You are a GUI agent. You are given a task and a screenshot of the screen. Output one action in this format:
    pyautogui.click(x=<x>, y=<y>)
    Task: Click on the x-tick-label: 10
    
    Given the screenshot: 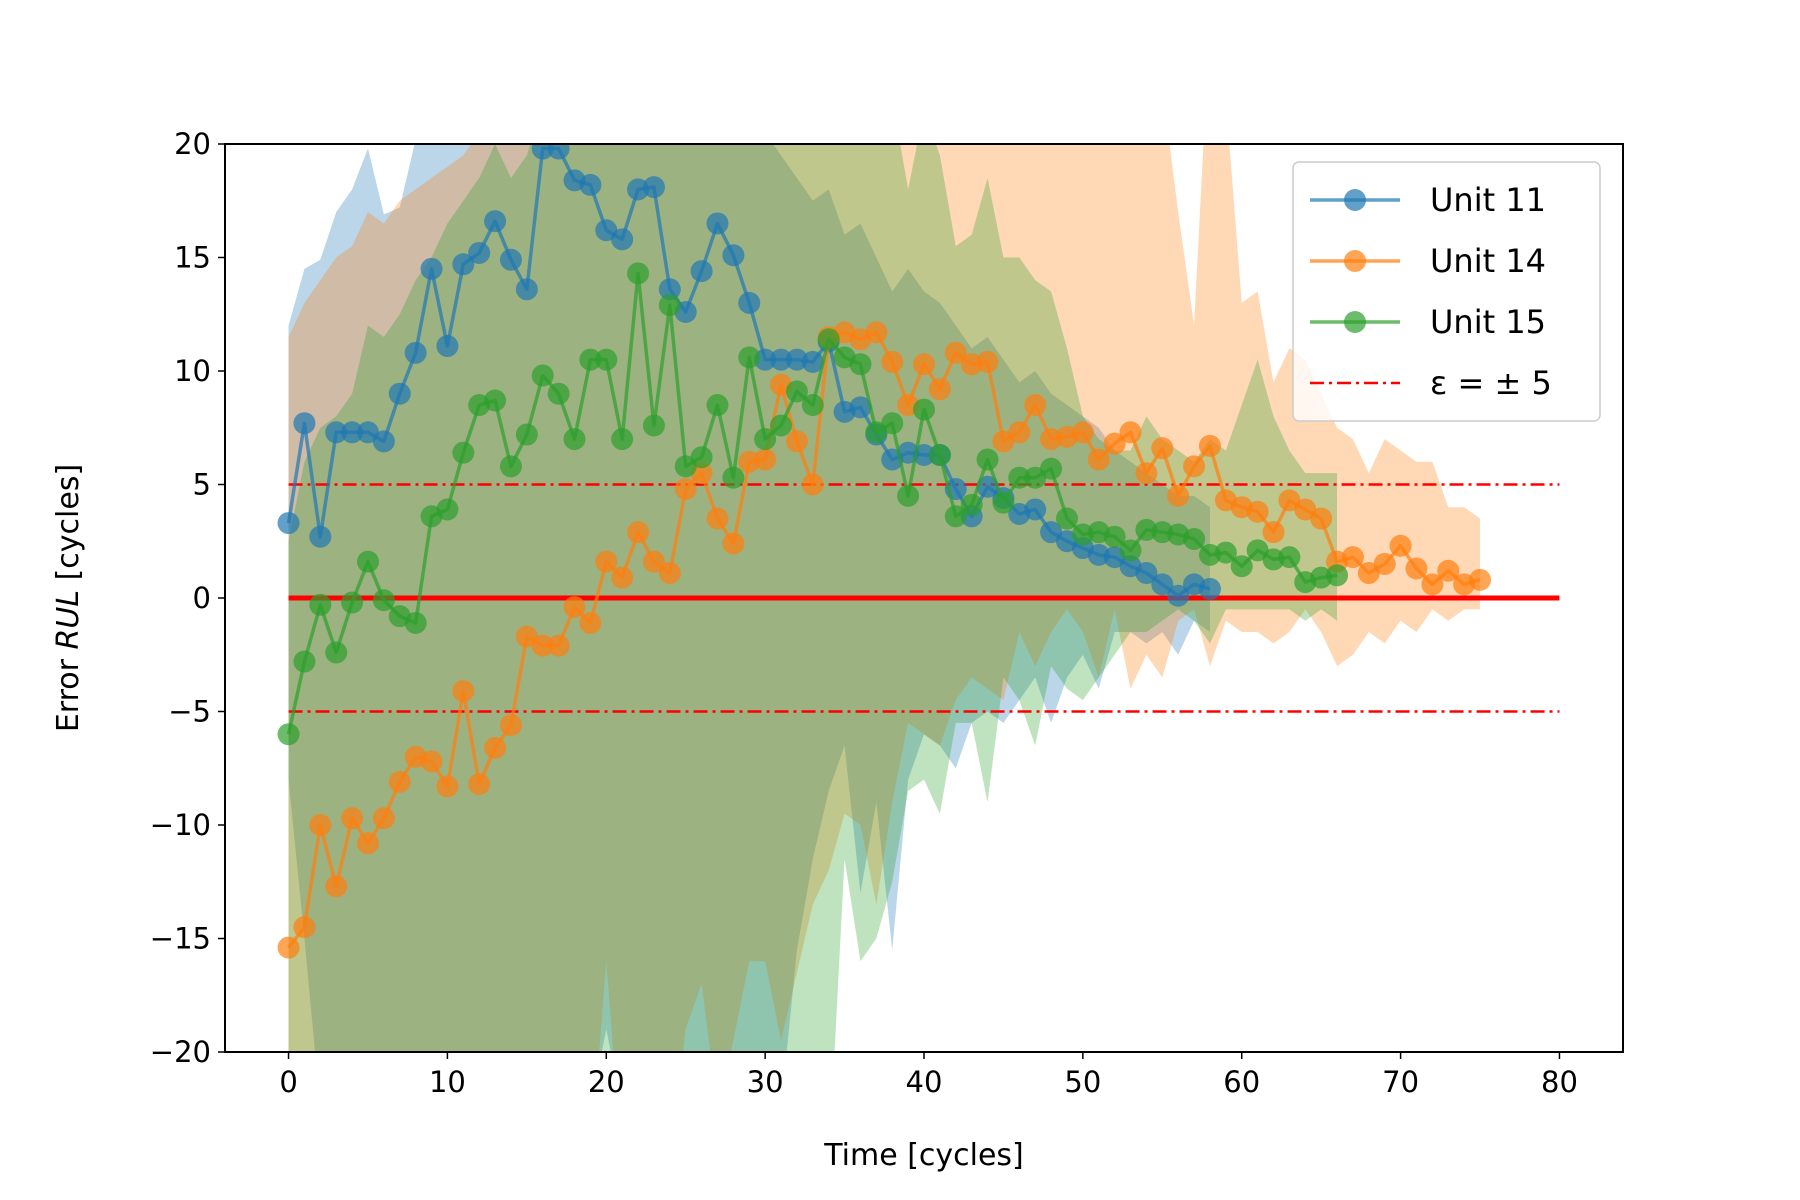 What is the action you would take?
    pyautogui.click(x=447, y=1082)
    